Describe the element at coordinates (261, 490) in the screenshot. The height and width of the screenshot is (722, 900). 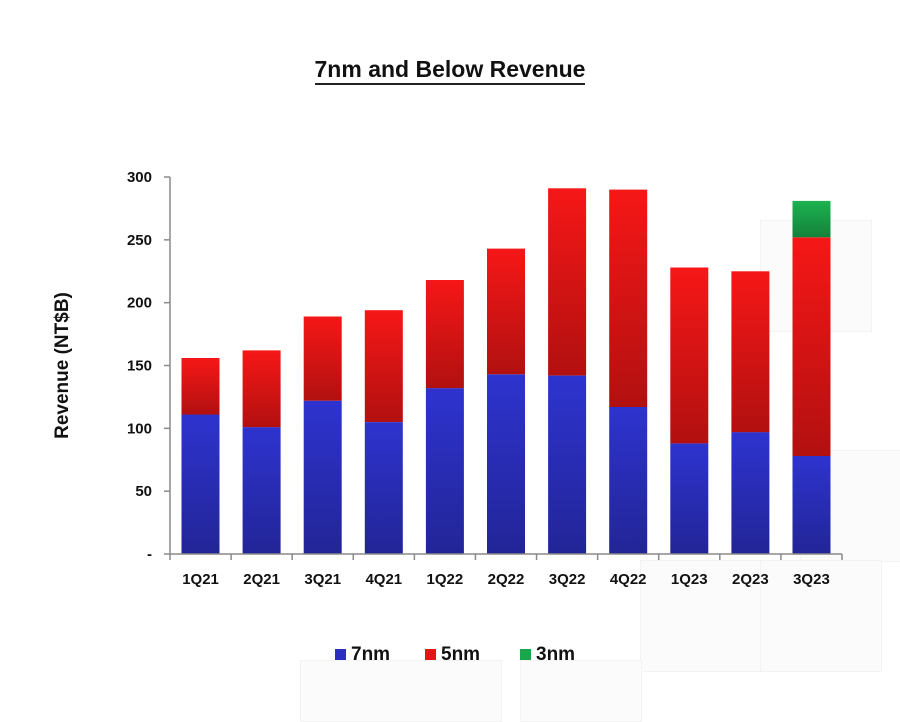
I see `bar-7nm-2Q21` at that location.